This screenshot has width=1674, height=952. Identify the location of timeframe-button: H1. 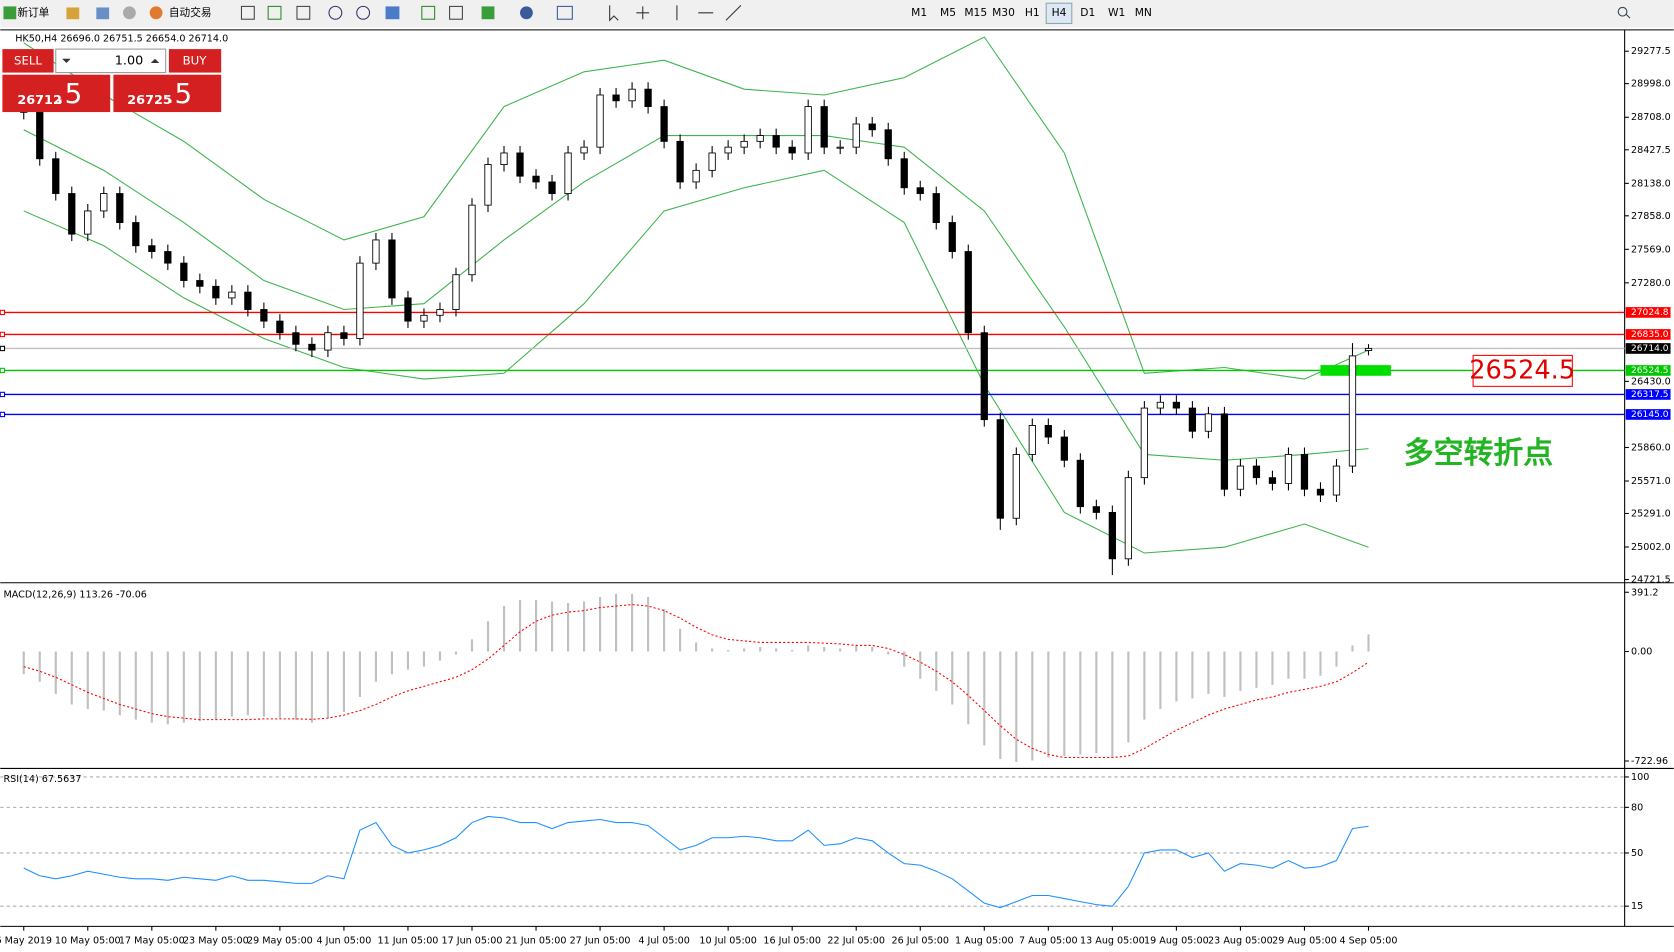
(1032, 12).